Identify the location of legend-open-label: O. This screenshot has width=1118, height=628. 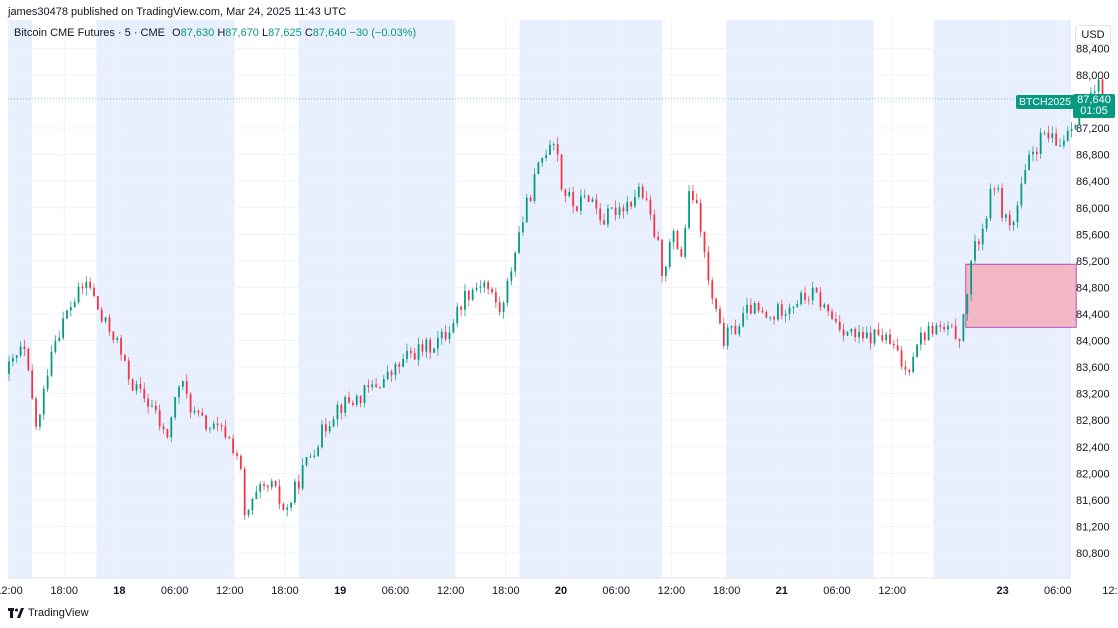
(176, 33).